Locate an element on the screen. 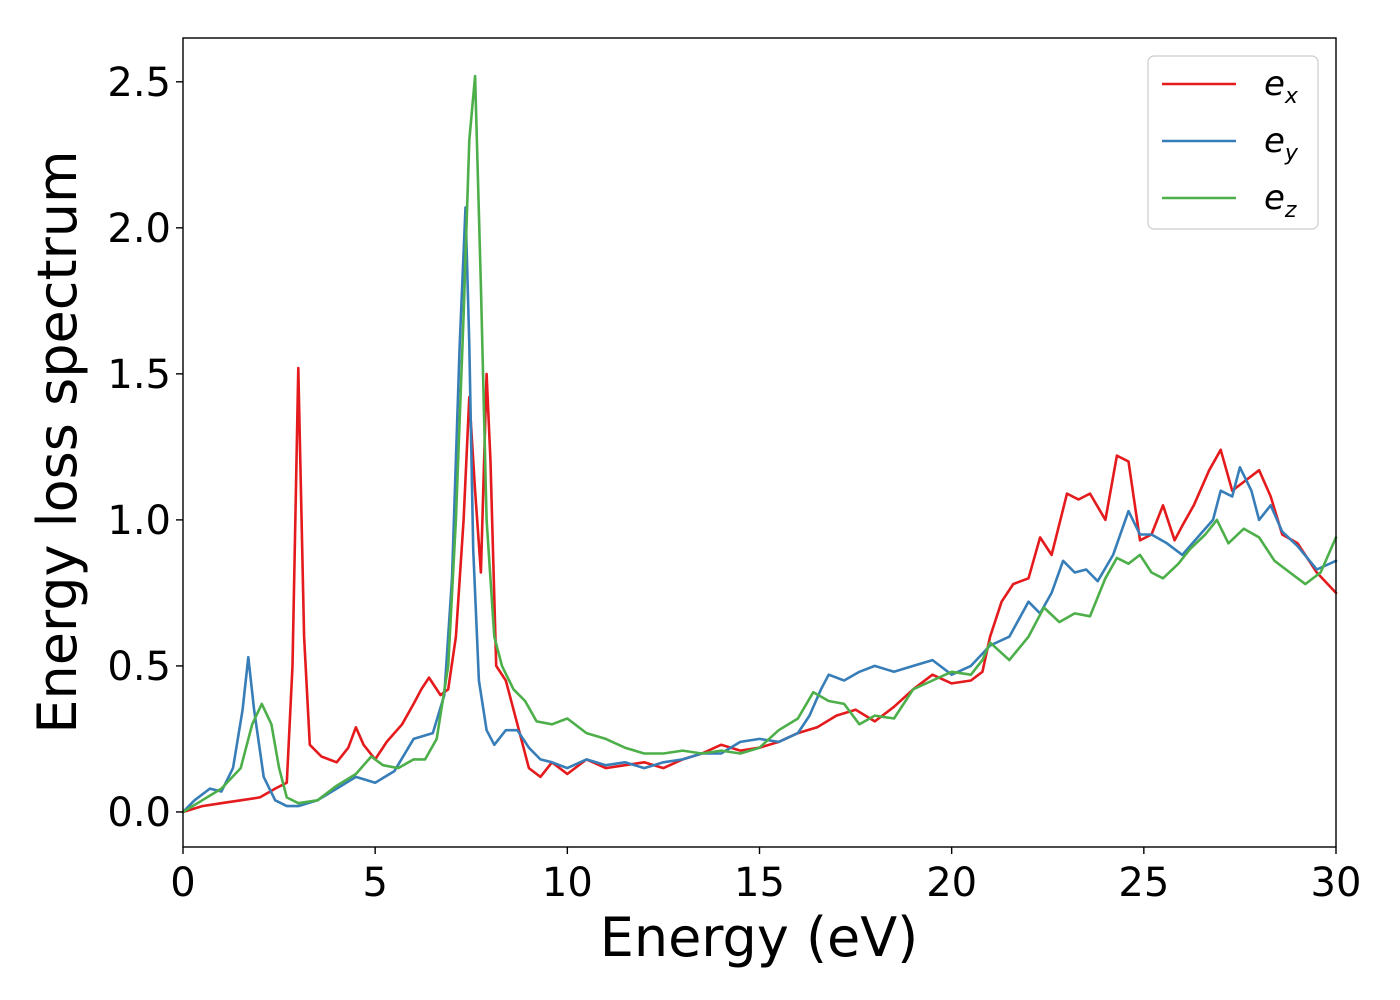  x-tick-label: 25 is located at coordinates (1143, 883).